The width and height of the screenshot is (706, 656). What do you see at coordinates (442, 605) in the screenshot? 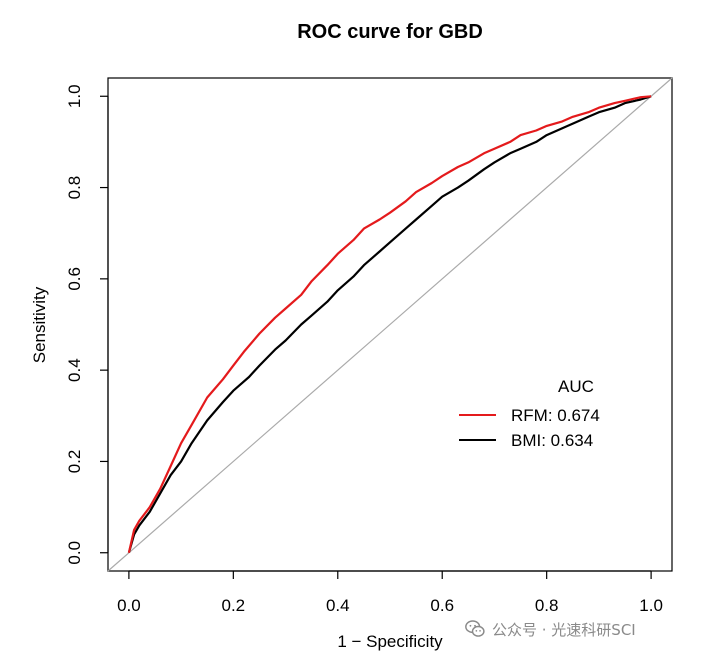
I see `x-tick-label: 0.6` at bounding box center [442, 605].